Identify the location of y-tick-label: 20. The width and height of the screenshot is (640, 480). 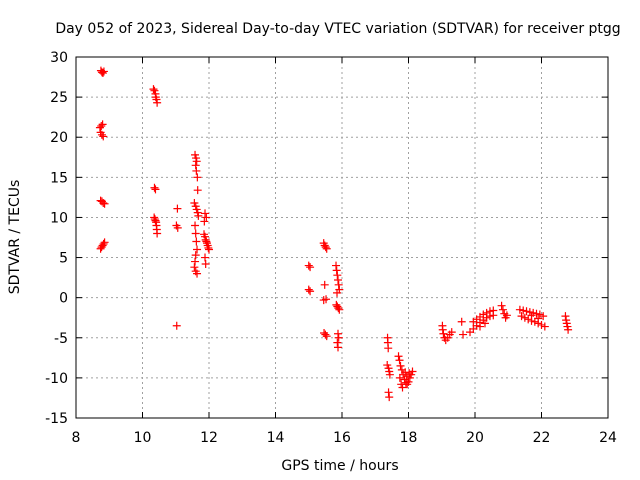
(59, 138).